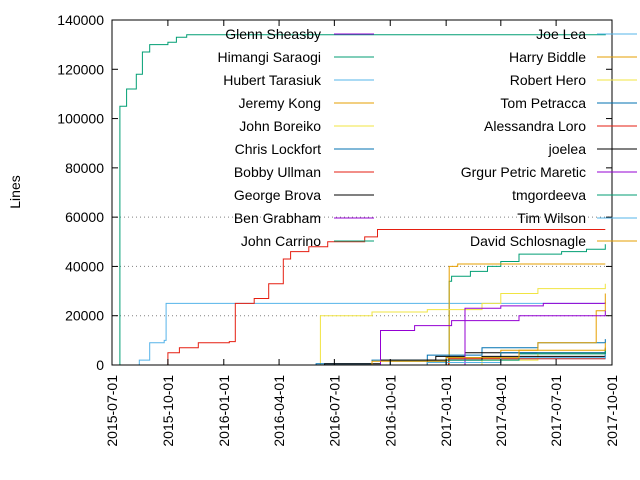 The image size is (640, 480). Describe the element at coordinates (80, 20) in the screenshot. I see `y-tick-label: 140000` at that location.